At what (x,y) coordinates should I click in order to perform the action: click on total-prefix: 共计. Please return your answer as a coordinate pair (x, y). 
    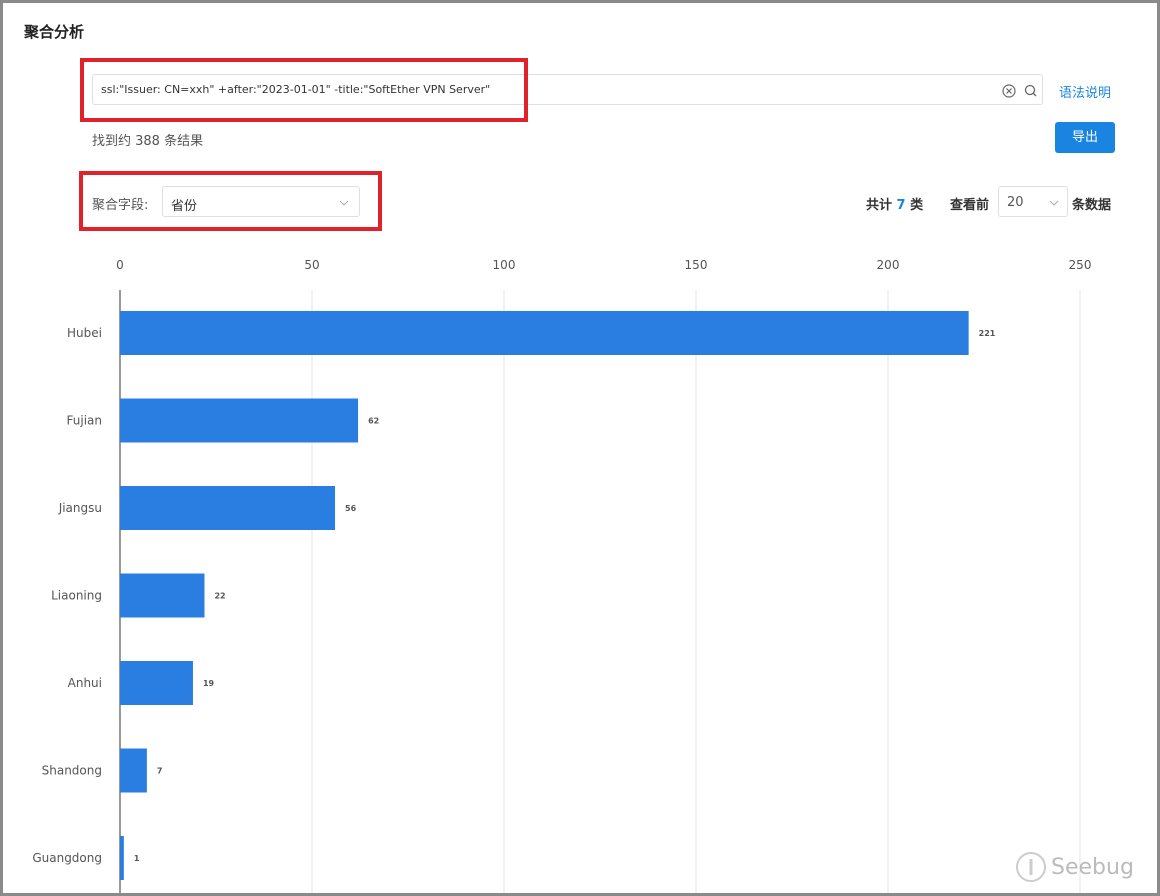
    Looking at the image, I should click on (879, 205).